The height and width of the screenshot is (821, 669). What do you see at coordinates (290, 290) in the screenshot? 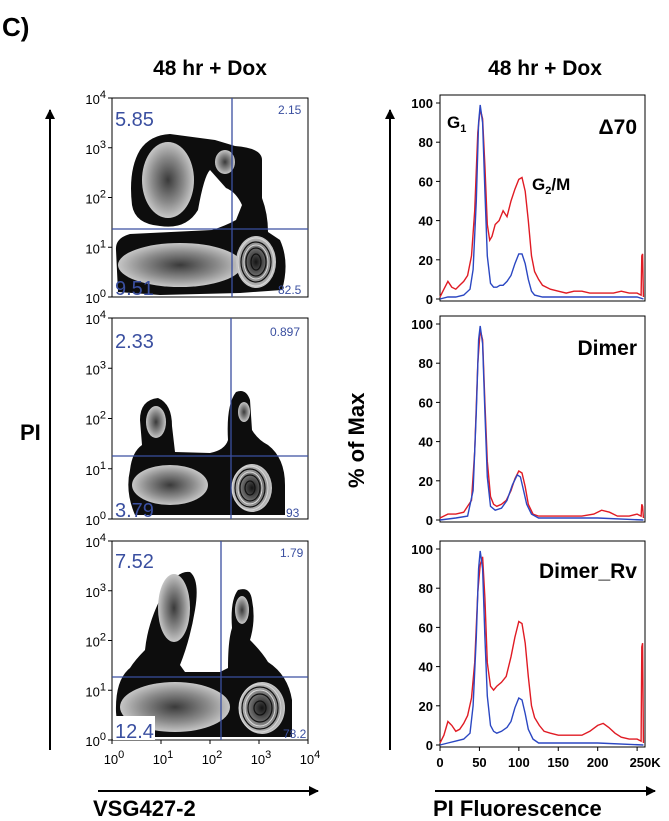
I see `quadrant-lower-right: 82.5` at bounding box center [290, 290].